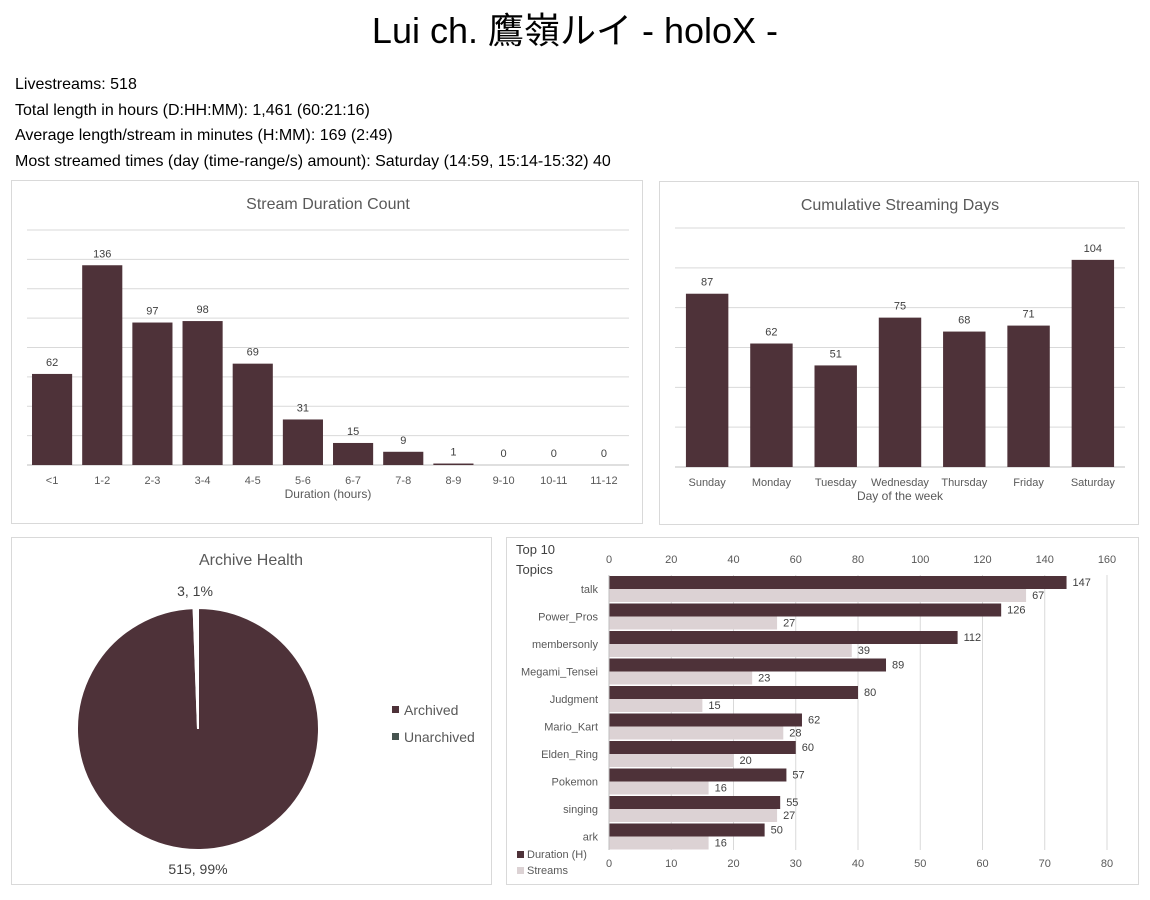 This screenshot has width=1150, height=900. I want to click on pie-data-label: 515, 99%, so click(197, 869).